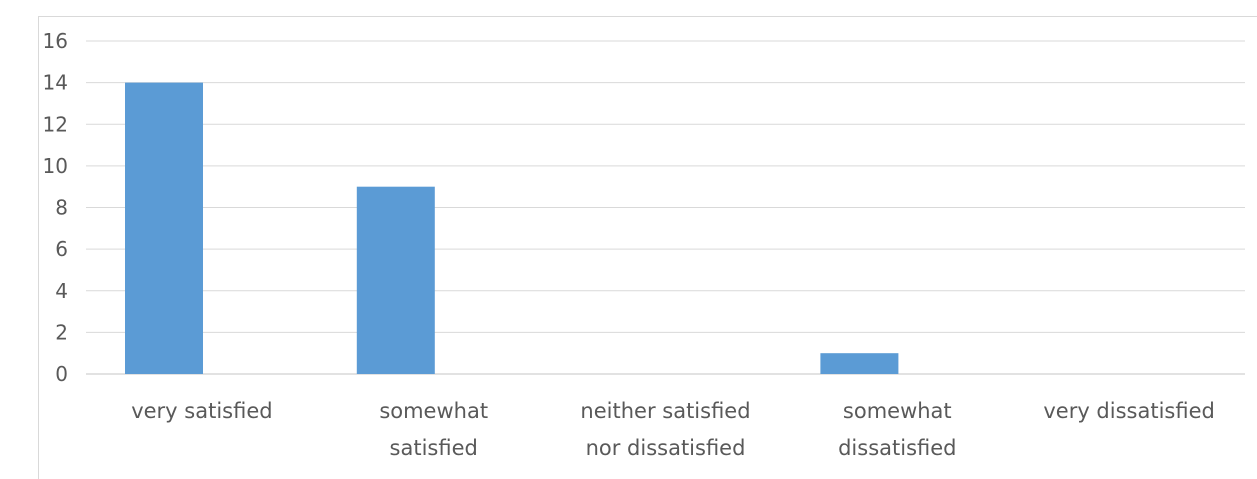 The height and width of the screenshot is (479, 1257). I want to click on y-tick-label: 10, so click(55, 166).